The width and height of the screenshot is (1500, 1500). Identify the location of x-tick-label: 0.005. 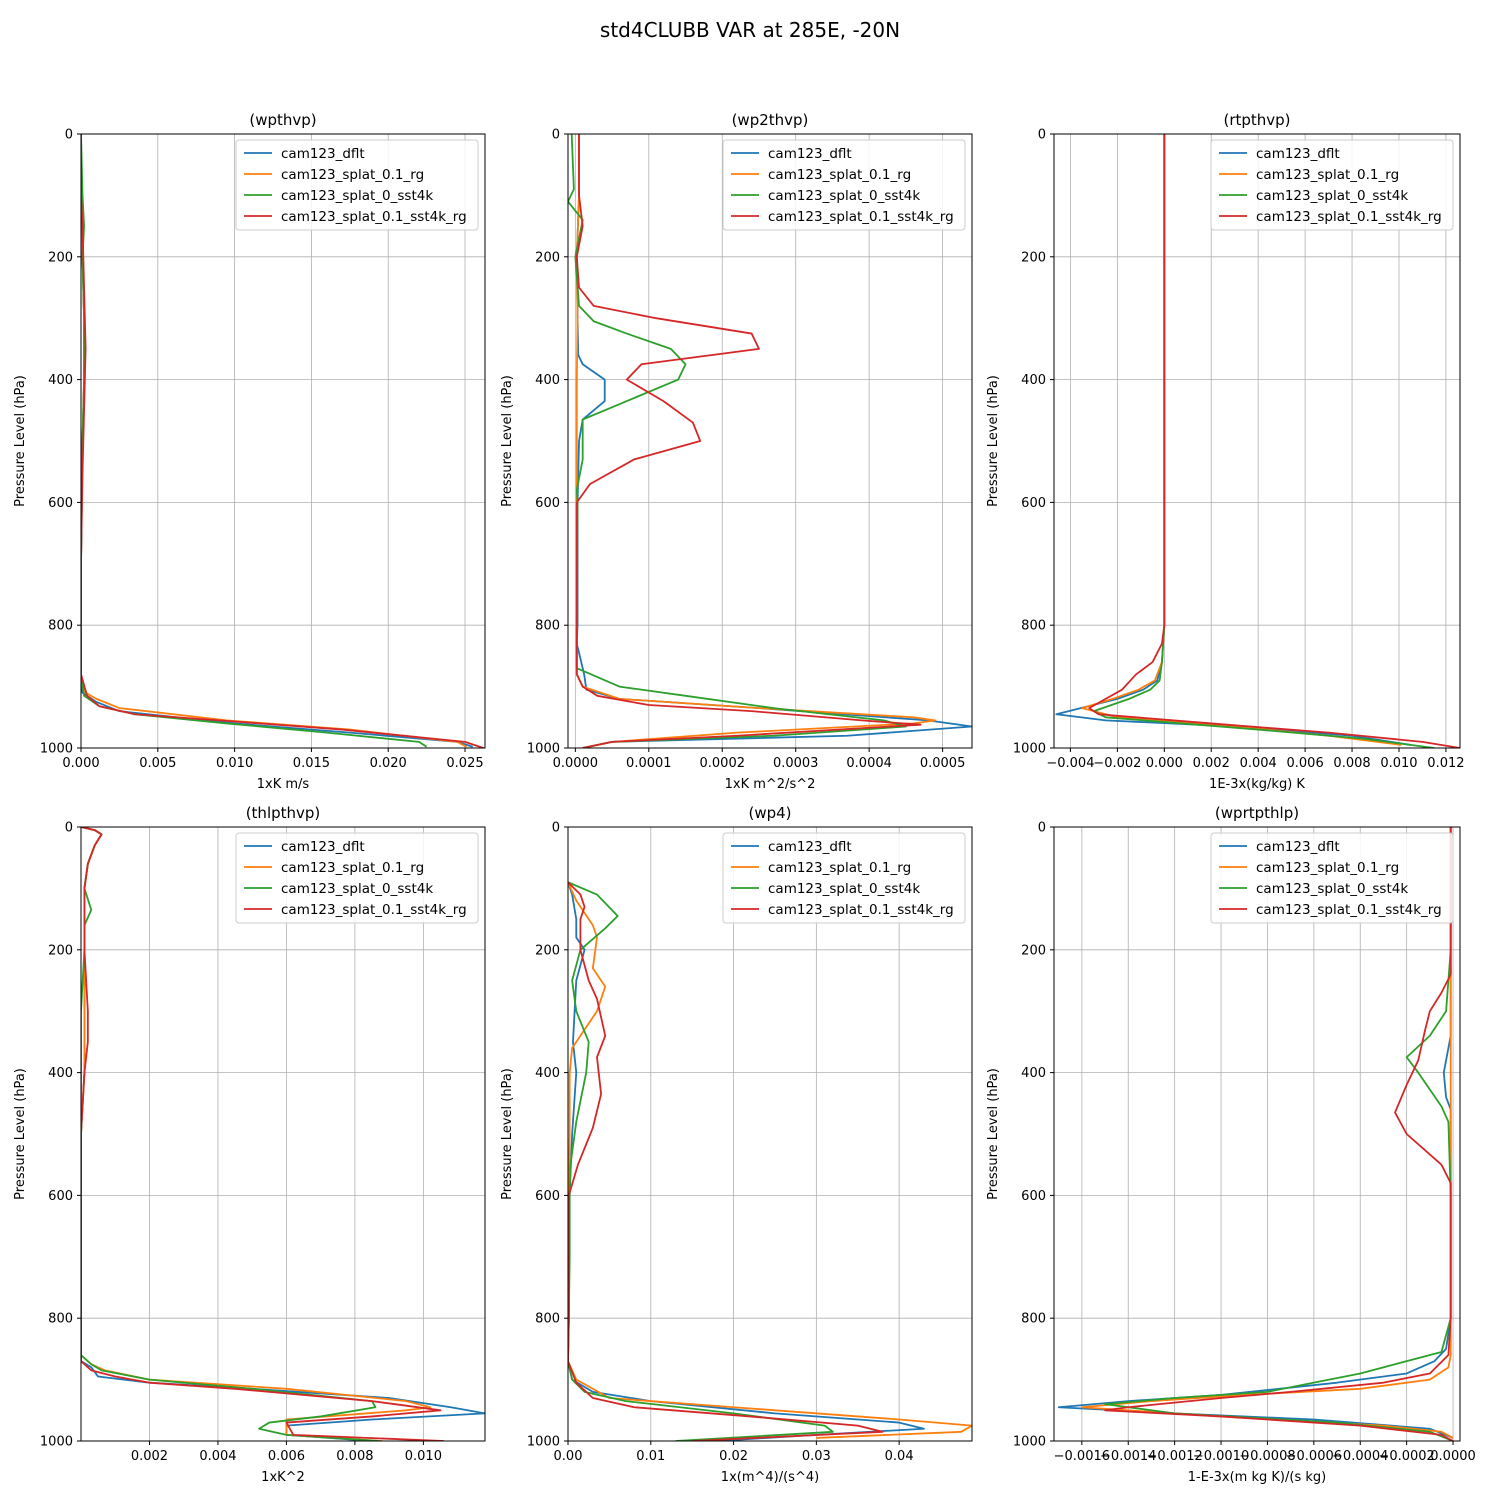
(157, 763).